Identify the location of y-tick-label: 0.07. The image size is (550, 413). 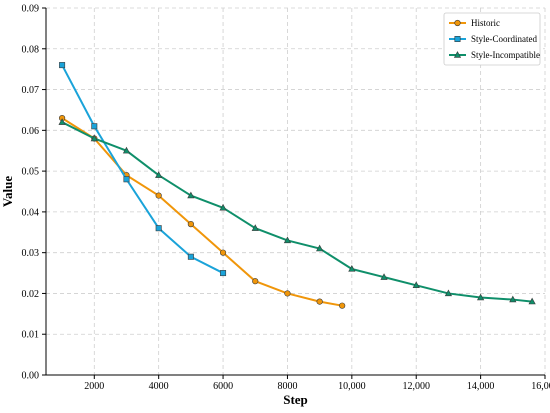
(31, 90).